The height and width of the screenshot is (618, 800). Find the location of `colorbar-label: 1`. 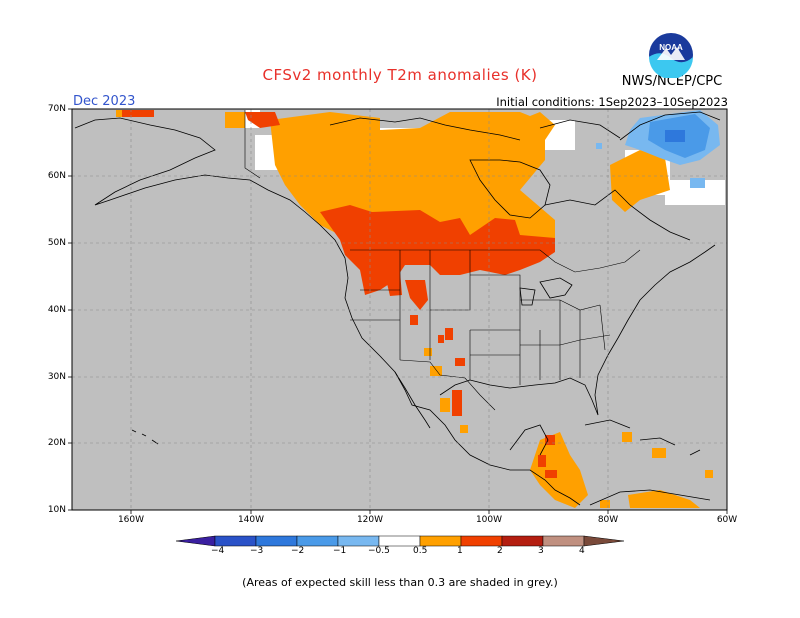

colorbar-label: 1 is located at coordinates (460, 551).